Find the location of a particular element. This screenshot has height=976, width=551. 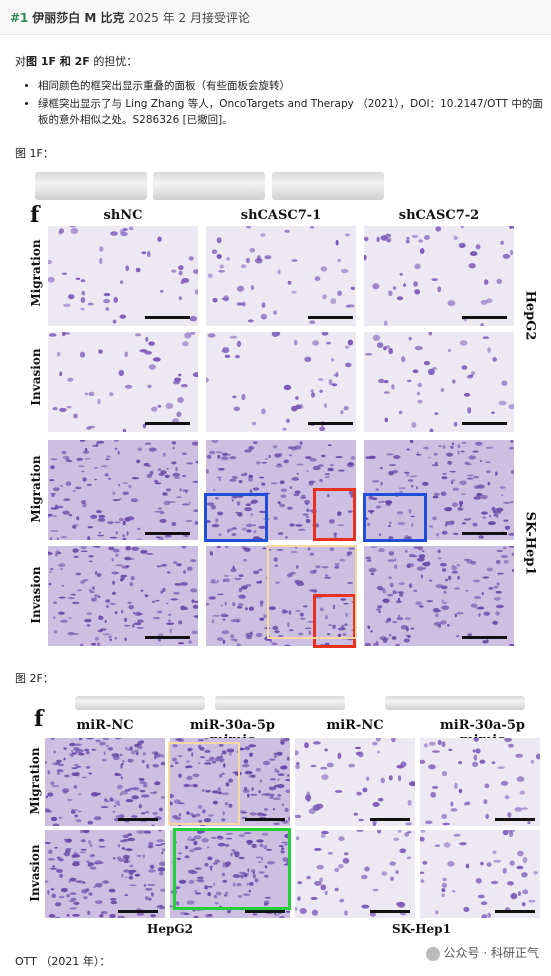

dish-image is located at coordinates (280, 703).